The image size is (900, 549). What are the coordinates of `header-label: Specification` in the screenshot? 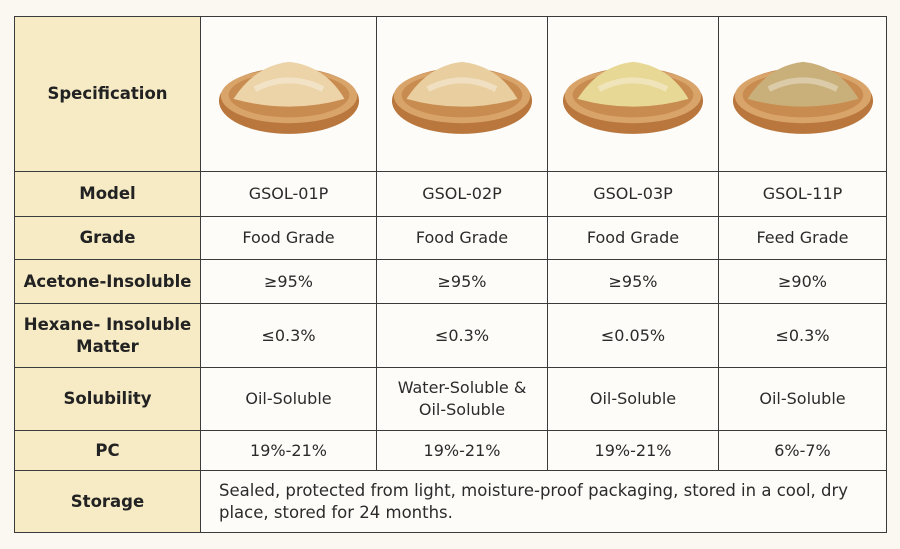 It's located at (107, 94).